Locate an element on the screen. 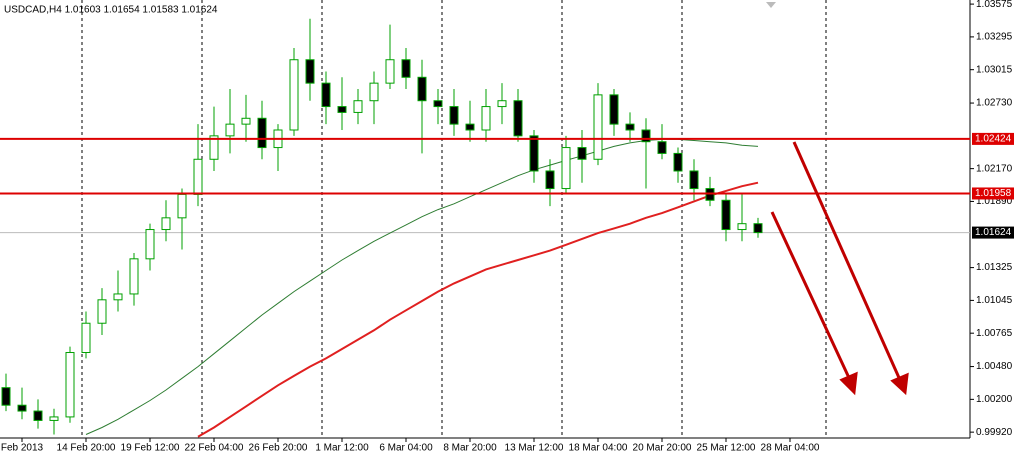 The width and height of the screenshot is (1014, 455). trend-arrows is located at coordinates (839, 268).